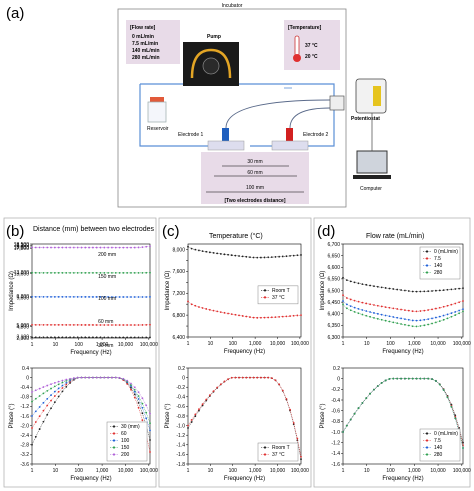 The image size is (474, 491). I want to click on x-tick-label: 10,000, so click(278, 471).